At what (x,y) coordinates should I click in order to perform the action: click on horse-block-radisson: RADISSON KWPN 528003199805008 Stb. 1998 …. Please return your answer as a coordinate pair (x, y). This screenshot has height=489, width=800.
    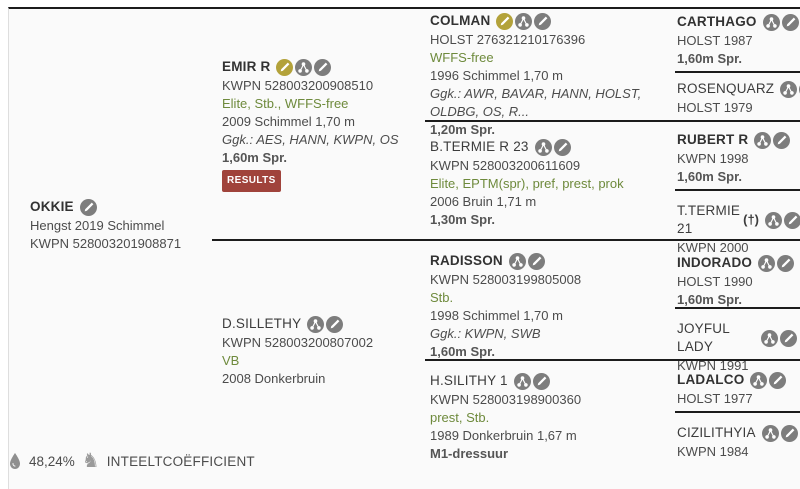
    Looking at the image, I should click on (550, 306).